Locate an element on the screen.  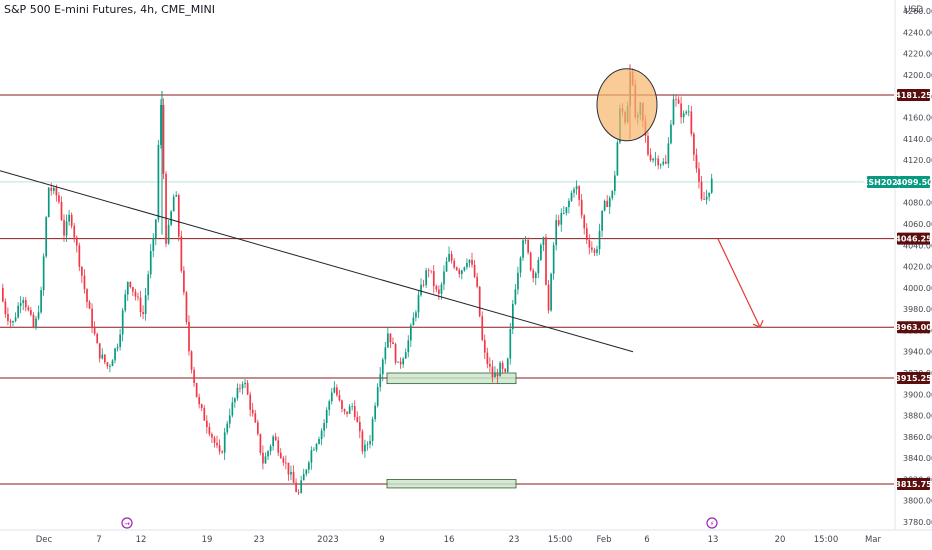
event-marker-glyph: → is located at coordinates (127, 524).